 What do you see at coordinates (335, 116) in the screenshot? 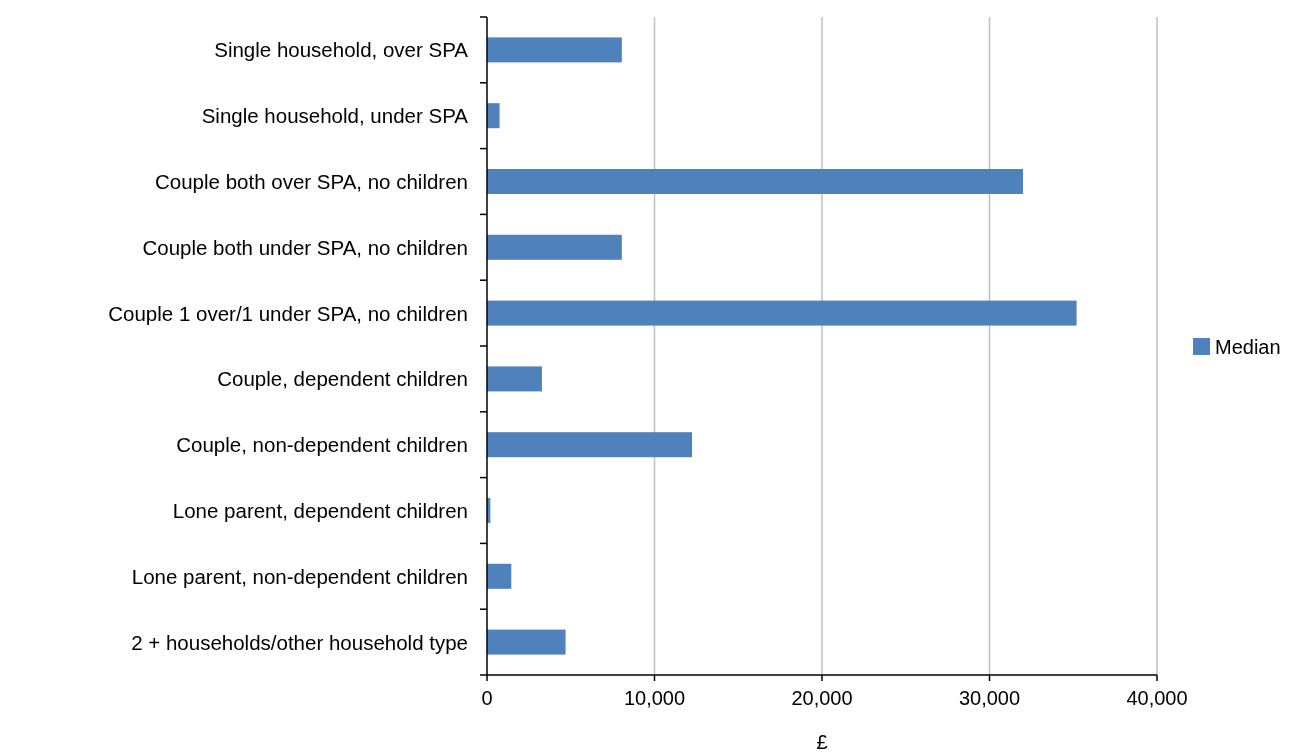
I see `y-tick-label: Single household, under SPA` at bounding box center [335, 116].